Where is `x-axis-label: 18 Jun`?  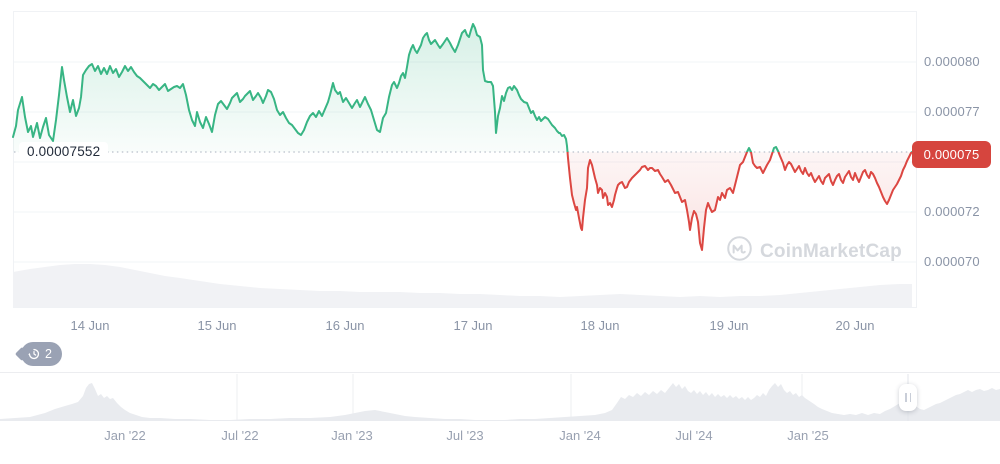
x-axis-label: 18 Jun is located at coordinates (600, 325).